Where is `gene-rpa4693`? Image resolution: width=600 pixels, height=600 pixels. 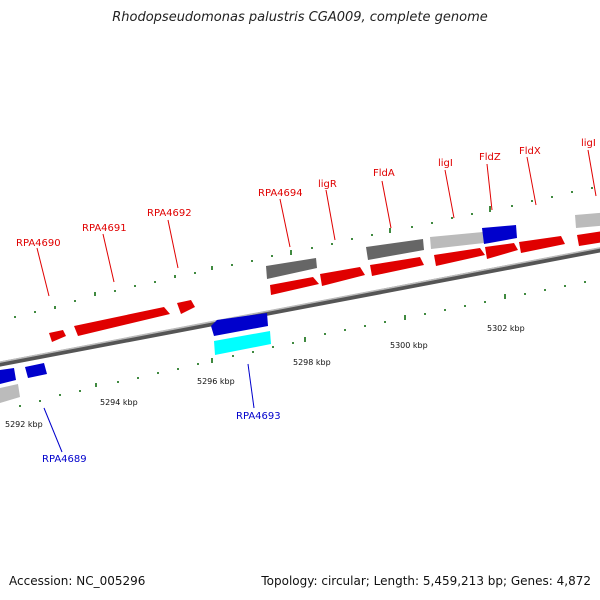 gene-rpa4693 is located at coordinates (242, 343).